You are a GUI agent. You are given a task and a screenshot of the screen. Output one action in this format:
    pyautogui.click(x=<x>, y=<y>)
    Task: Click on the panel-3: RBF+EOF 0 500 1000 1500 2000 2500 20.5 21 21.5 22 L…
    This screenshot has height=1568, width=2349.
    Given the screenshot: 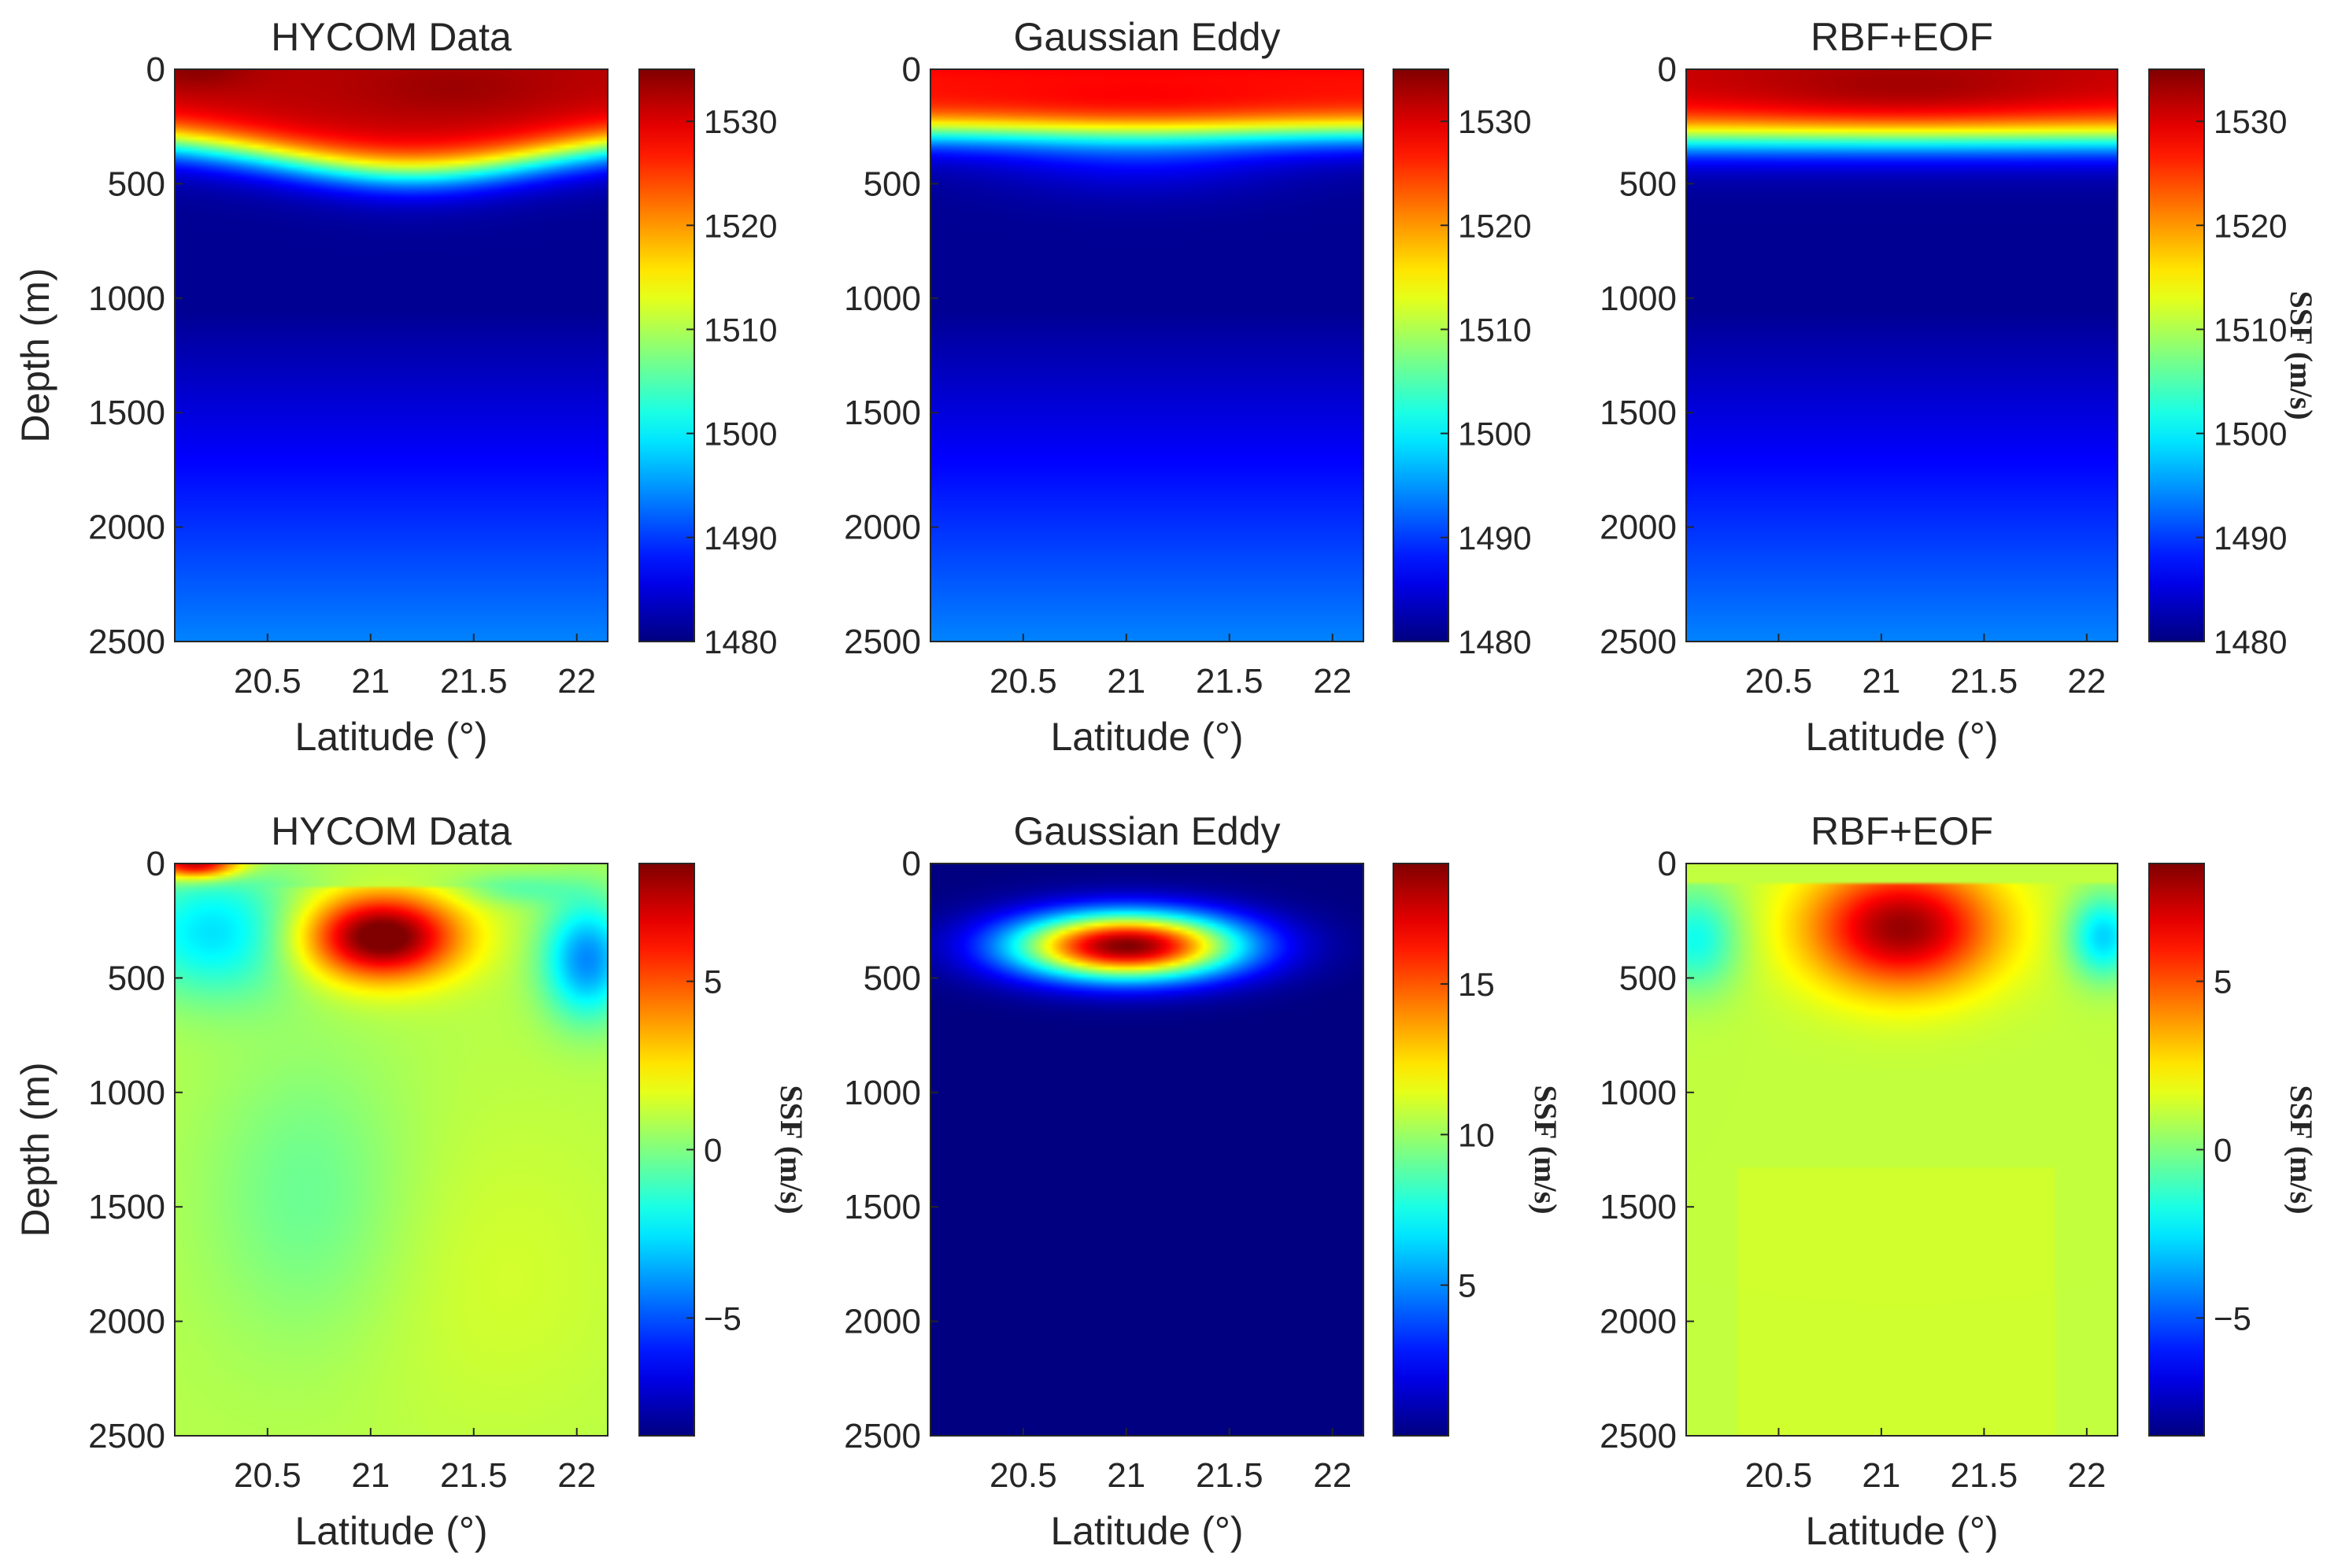 What is the action you would take?
    pyautogui.click(x=1959, y=387)
    